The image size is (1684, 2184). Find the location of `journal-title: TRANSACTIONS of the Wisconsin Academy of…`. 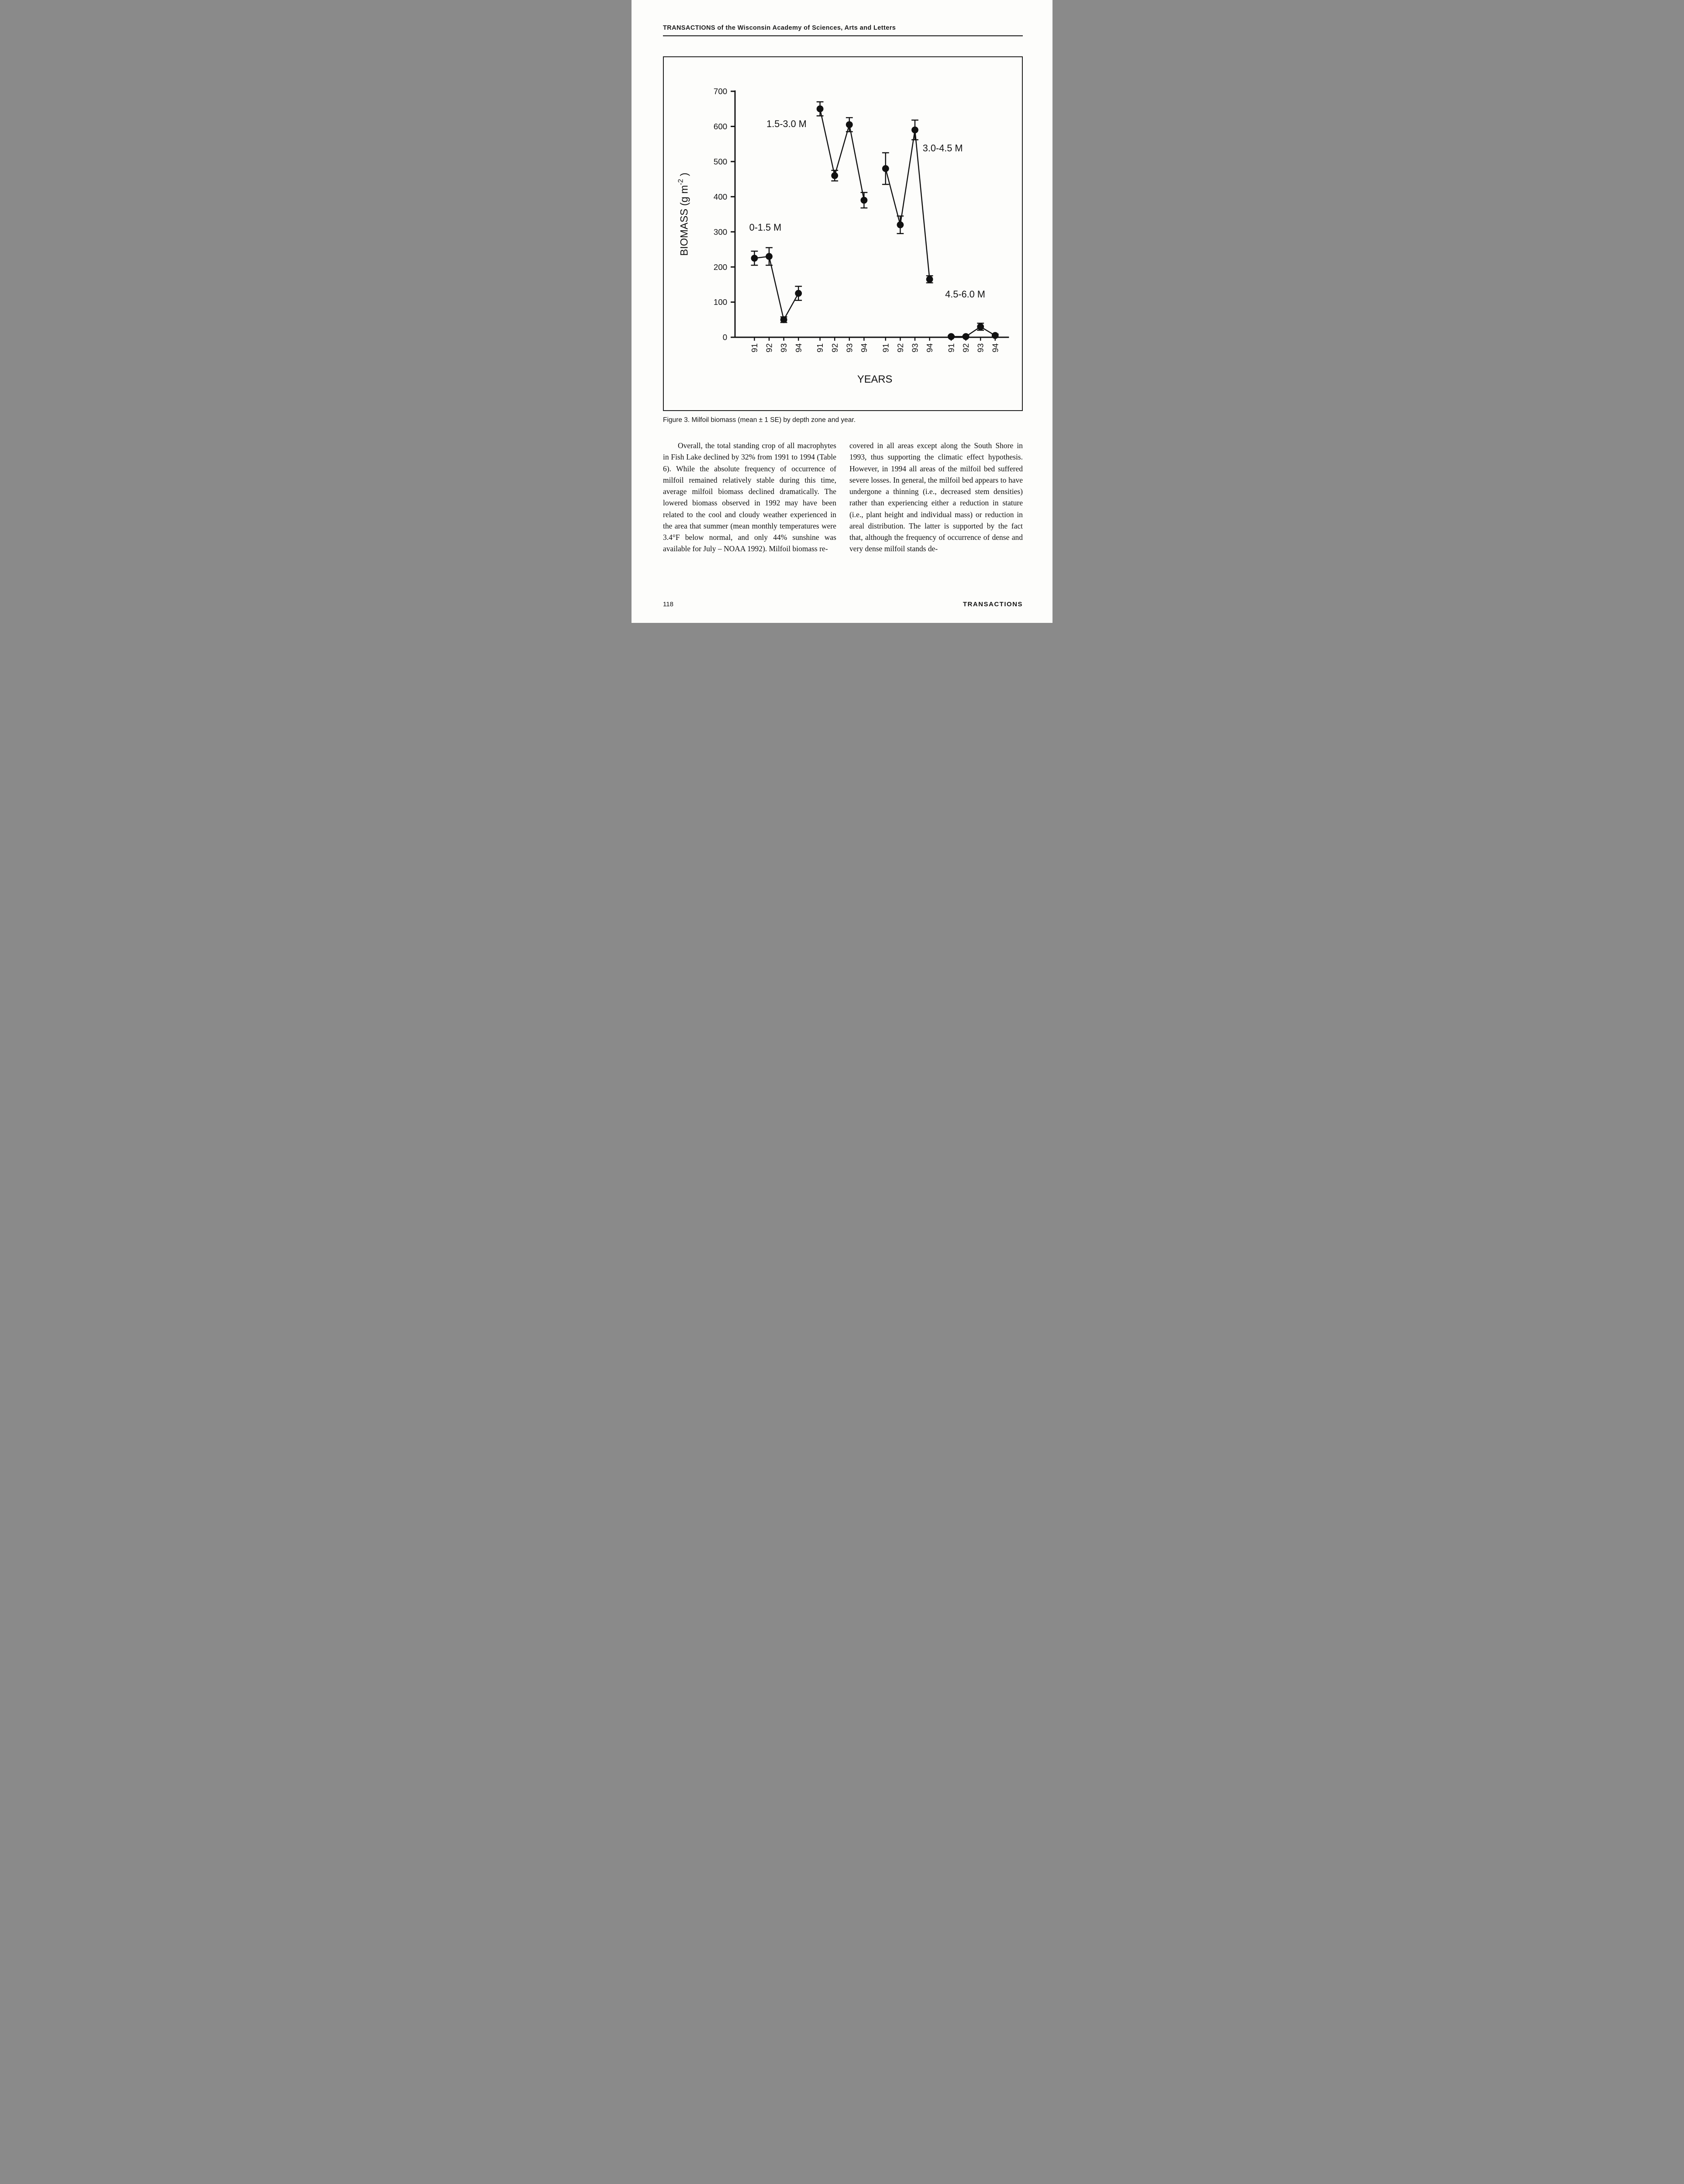

journal-title: TRANSACTIONS of the Wisconsin Academy of… is located at coordinates (779, 27).